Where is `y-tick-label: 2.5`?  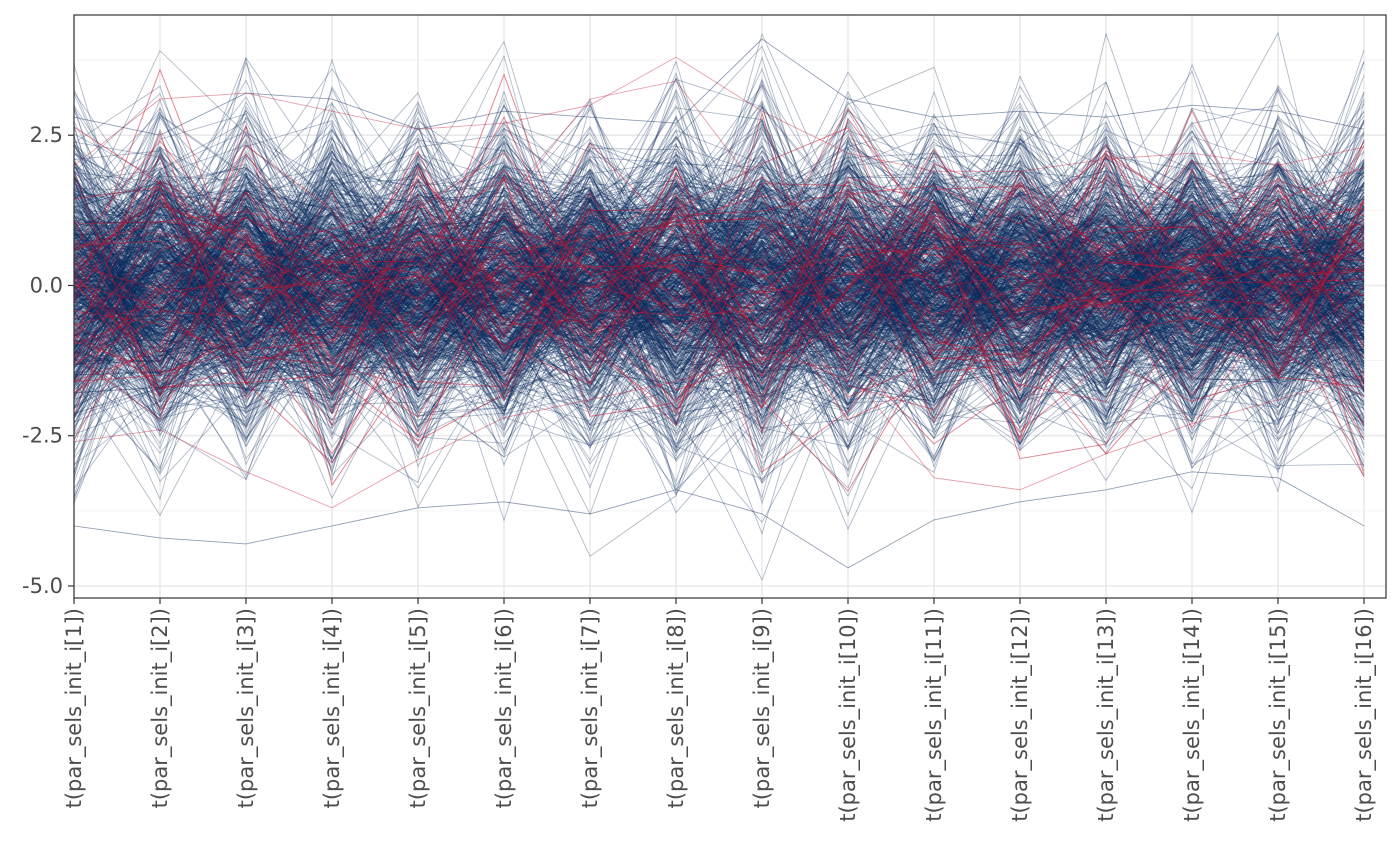 y-tick-label: 2.5 is located at coordinates (46, 135).